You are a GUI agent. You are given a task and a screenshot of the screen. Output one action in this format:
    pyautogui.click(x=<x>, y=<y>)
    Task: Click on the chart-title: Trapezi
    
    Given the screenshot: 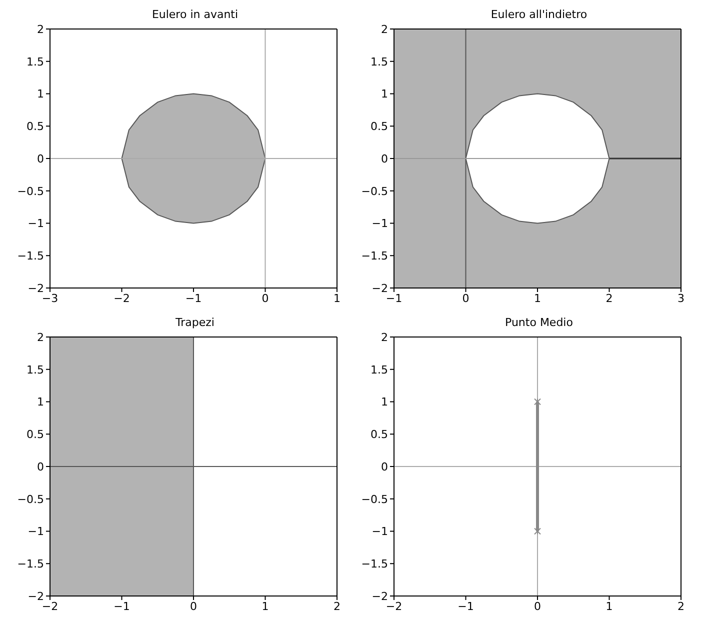 What is the action you would take?
    pyautogui.click(x=195, y=323)
    